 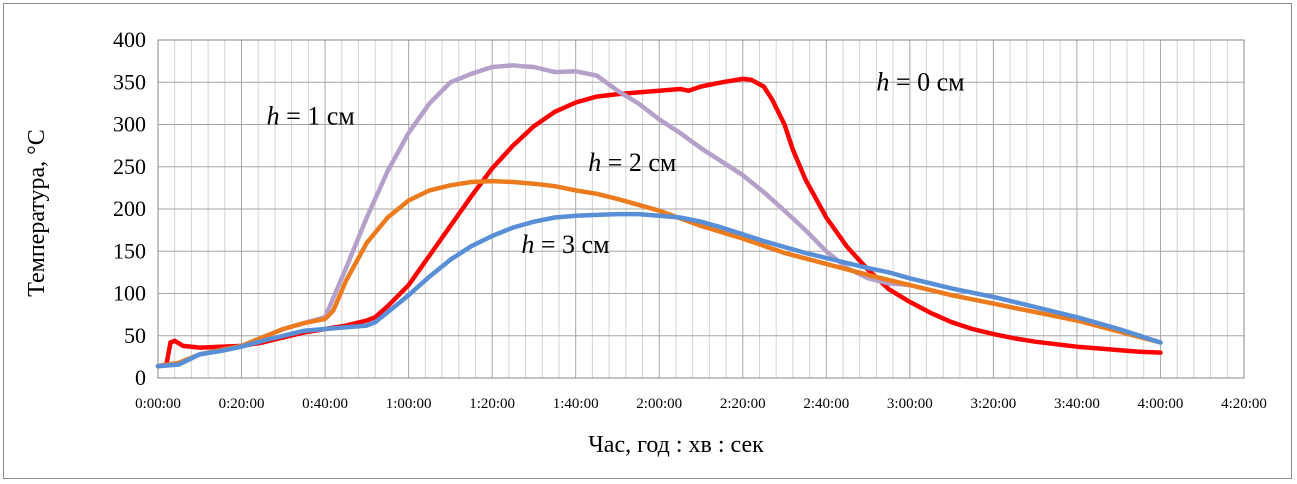 I want to click on curve-label-3: h = 3 см, so click(x=565, y=244).